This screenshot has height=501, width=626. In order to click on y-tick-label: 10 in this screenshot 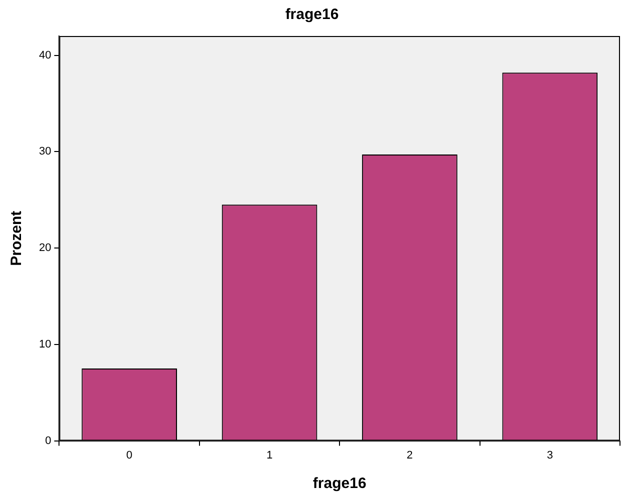, I will do `click(45, 344)`.